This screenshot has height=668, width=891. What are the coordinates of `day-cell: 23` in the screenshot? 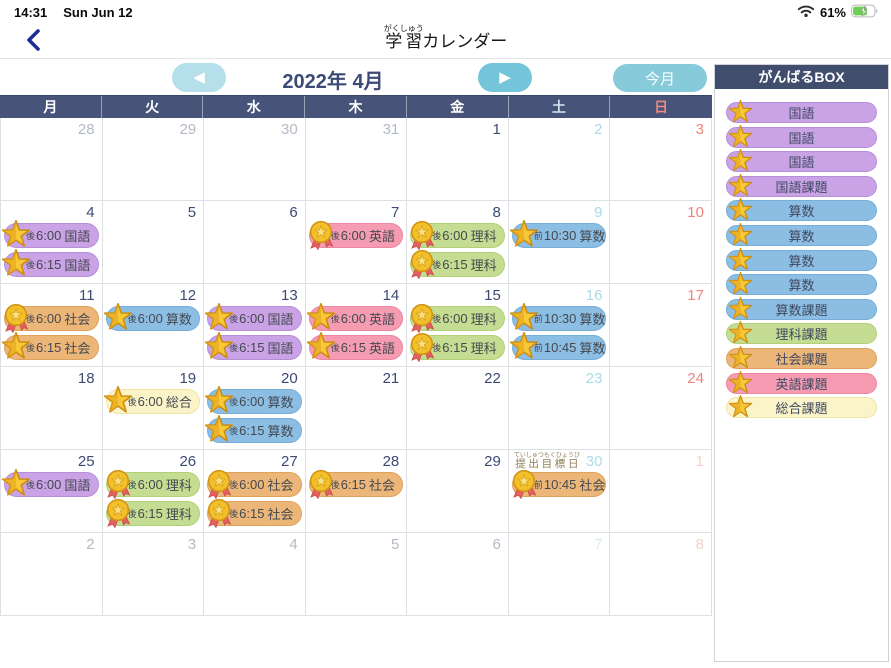 It's located at (559, 408).